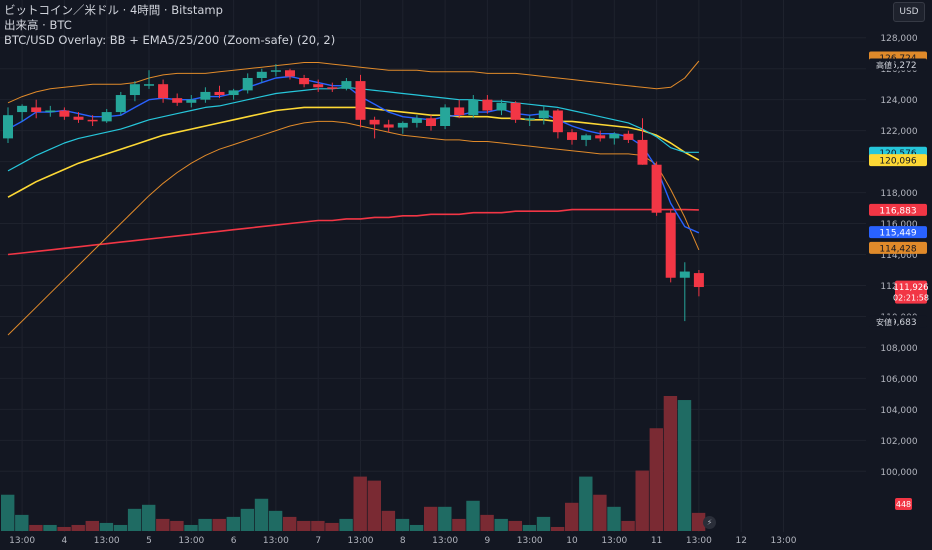  I want to click on bb-upper-line, so click(353, 82).